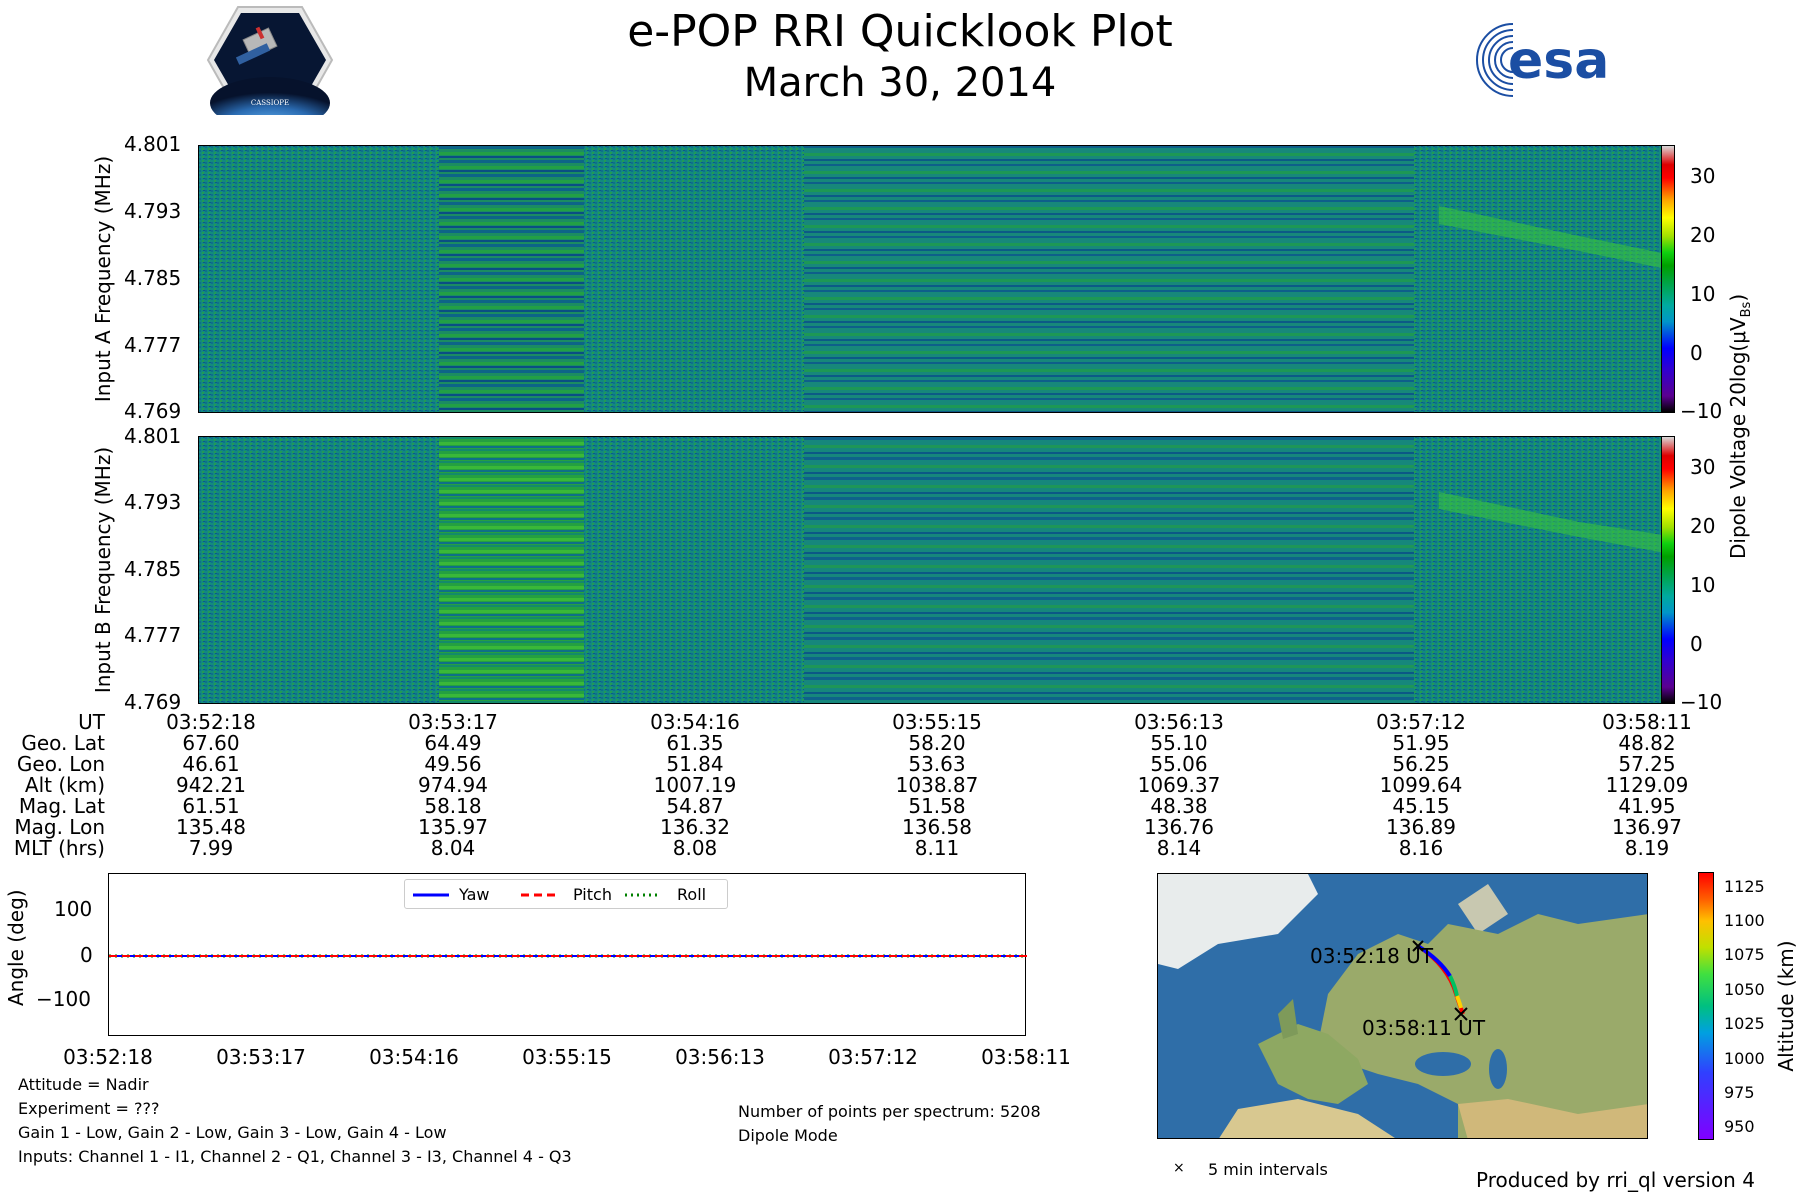  What do you see at coordinates (211, 827) in the screenshot?
I see `orbit-cell: 135.48` at bounding box center [211, 827].